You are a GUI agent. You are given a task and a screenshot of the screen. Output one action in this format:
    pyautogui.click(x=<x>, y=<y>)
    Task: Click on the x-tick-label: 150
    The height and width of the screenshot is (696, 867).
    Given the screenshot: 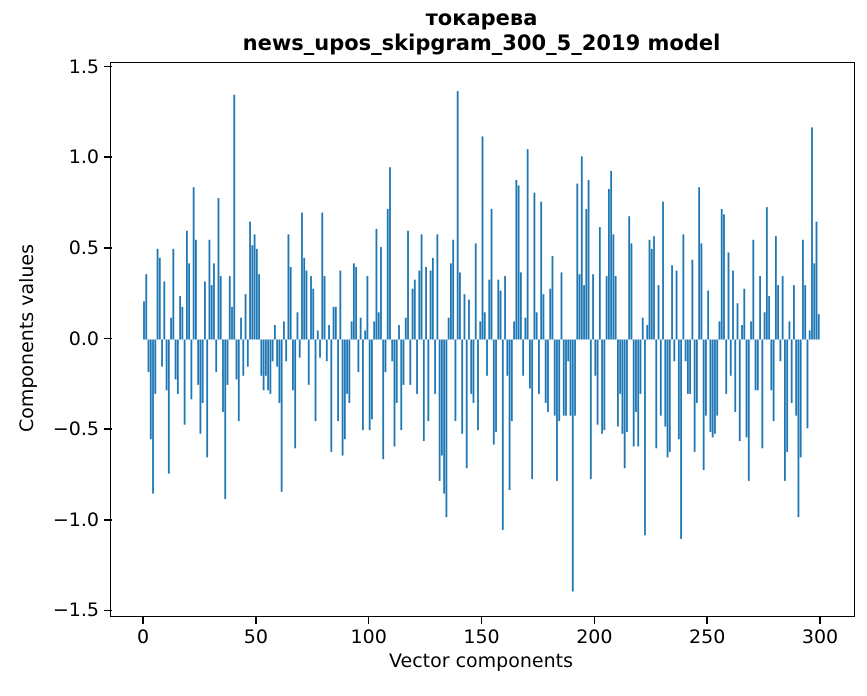 What is the action you would take?
    pyautogui.click(x=481, y=637)
    